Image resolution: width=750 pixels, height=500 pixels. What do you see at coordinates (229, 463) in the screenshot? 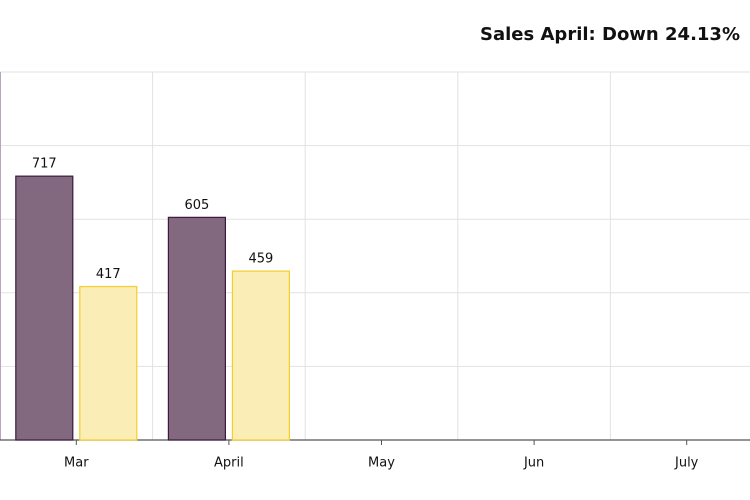
I see `x-tick-label: April` at bounding box center [229, 463].